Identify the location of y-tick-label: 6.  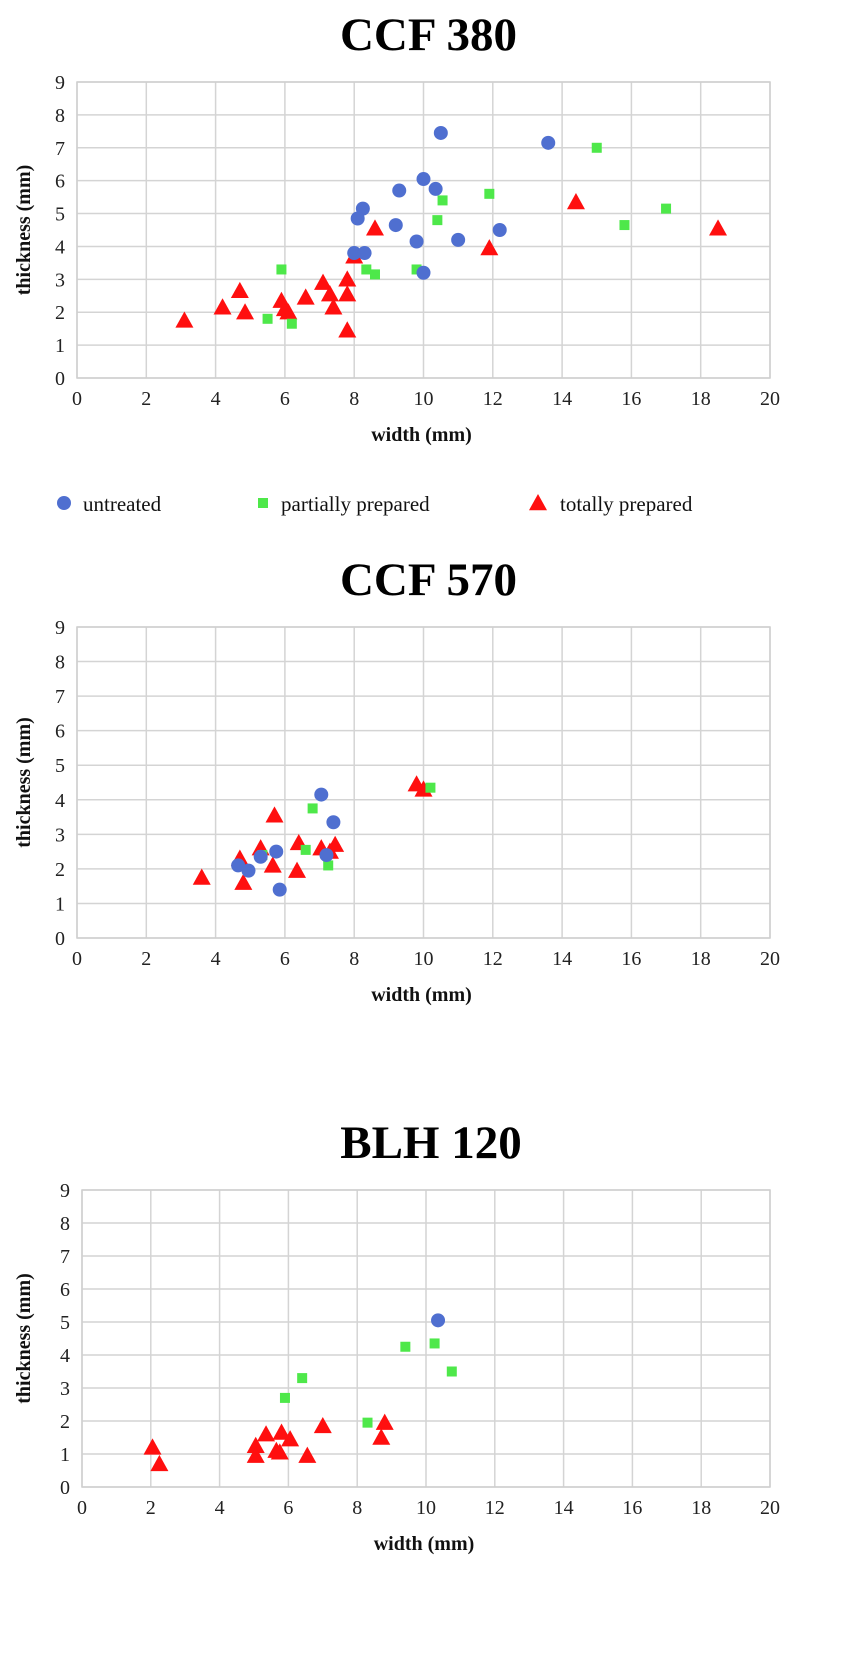
(60, 182).